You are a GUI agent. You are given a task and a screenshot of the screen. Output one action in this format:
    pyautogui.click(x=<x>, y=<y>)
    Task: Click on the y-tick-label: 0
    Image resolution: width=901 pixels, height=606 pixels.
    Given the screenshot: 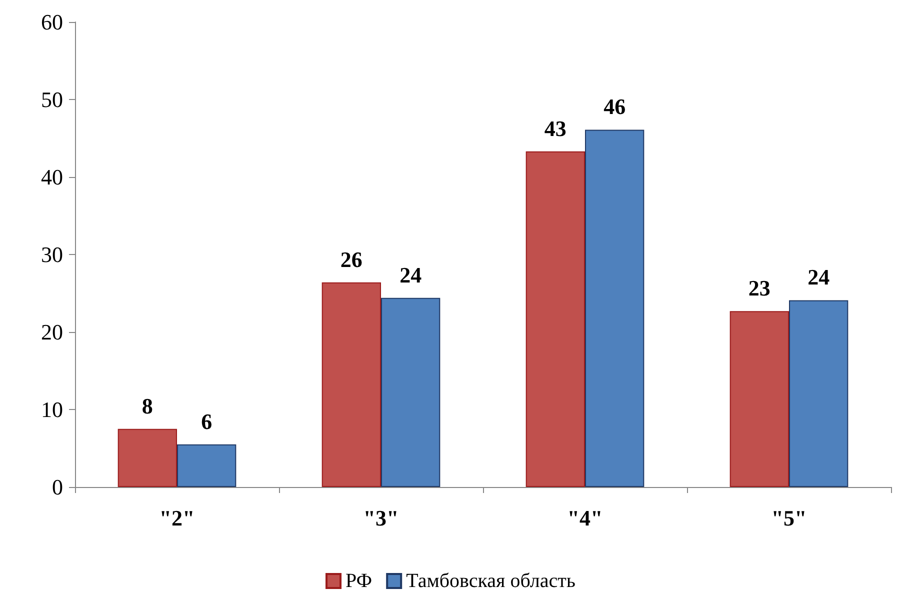 What is the action you would take?
    pyautogui.click(x=57, y=487)
    